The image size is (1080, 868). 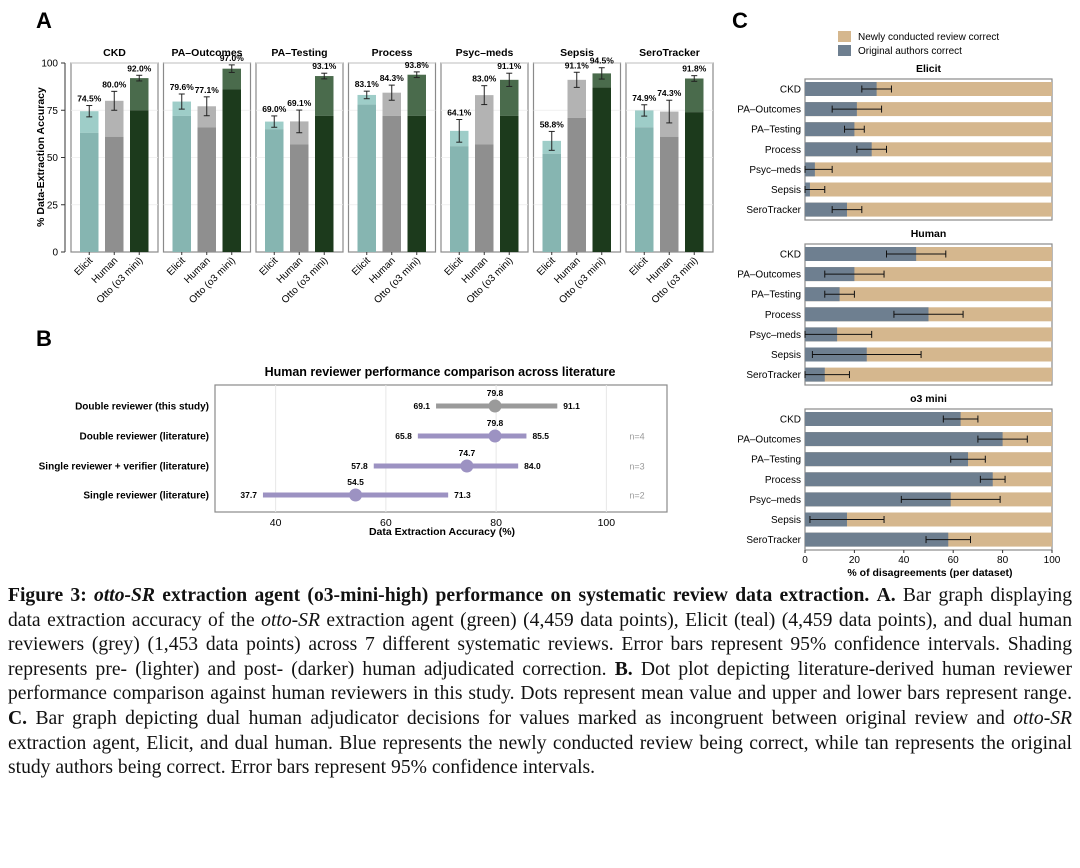 What do you see at coordinates (392, 53) in the screenshot?
I see `facet-title-process: Process` at bounding box center [392, 53].